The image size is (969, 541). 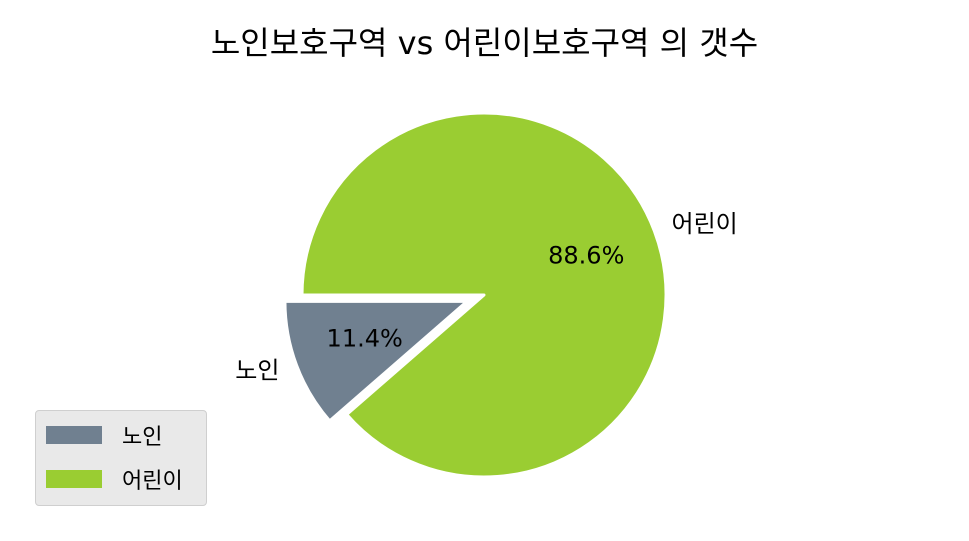 I want to click on pie-category-label-elderly: 노인, so click(x=257, y=371).